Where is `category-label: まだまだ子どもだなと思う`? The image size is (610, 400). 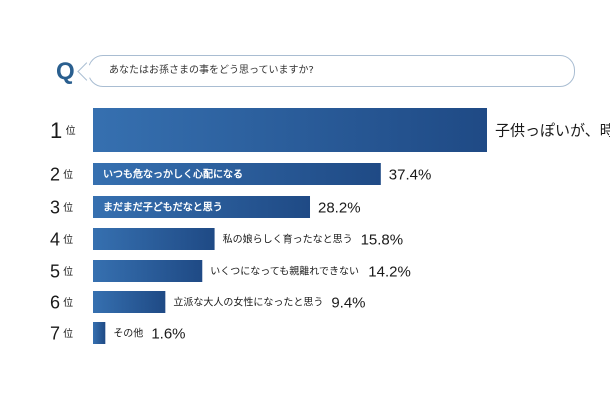
category-label: まだまだ子どもだなと思う is located at coordinates (163, 207).